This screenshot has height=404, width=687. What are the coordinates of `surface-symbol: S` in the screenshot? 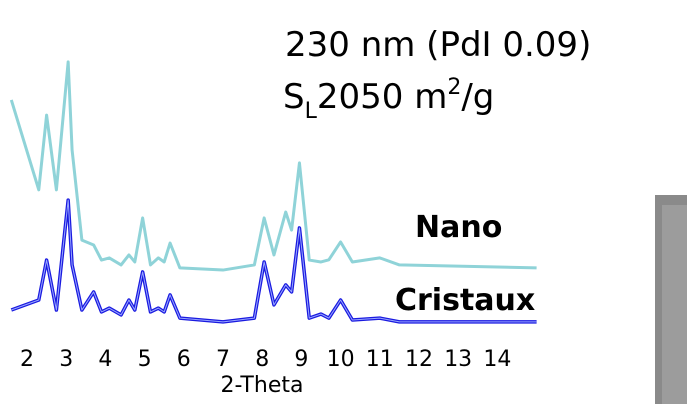 It's located at (294, 97).